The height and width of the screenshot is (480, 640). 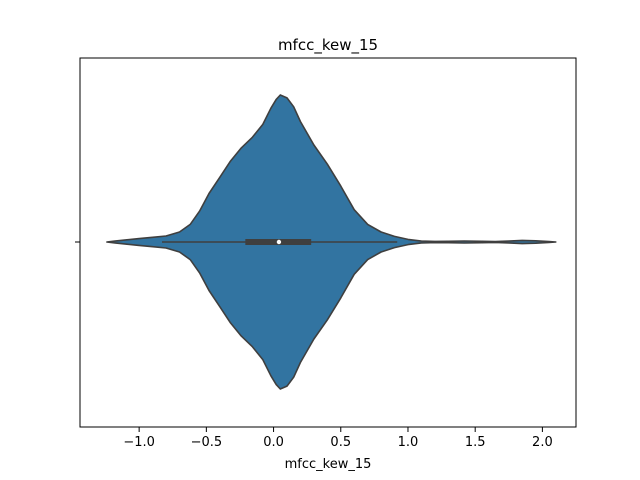 I want to click on x-tick-label: −1.0, so click(x=139, y=442).